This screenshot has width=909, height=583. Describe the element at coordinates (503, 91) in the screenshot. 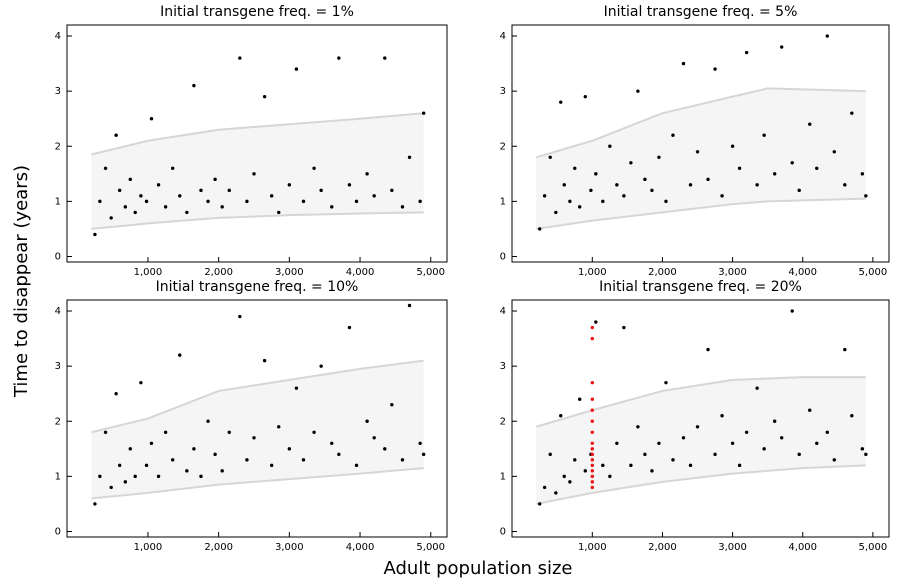

I see `y-tick-label: 3` at that location.